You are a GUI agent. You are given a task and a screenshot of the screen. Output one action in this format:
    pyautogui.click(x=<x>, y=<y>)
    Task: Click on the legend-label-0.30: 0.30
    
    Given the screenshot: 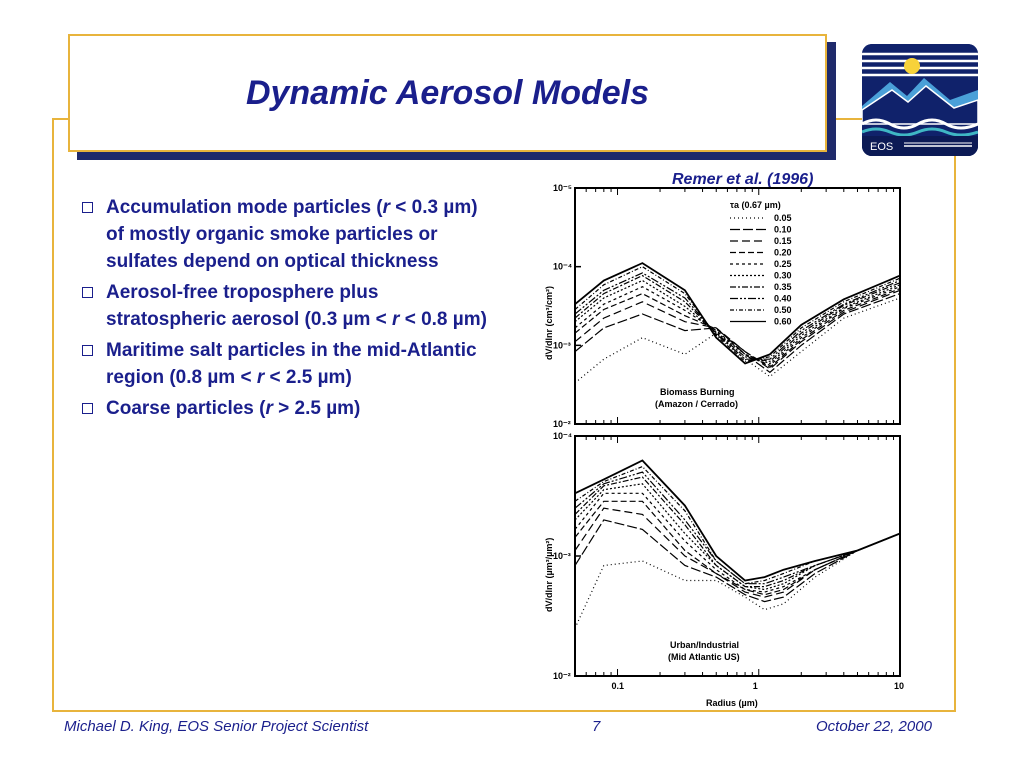 What is the action you would take?
    pyautogui.click(x=783, y=276)
    